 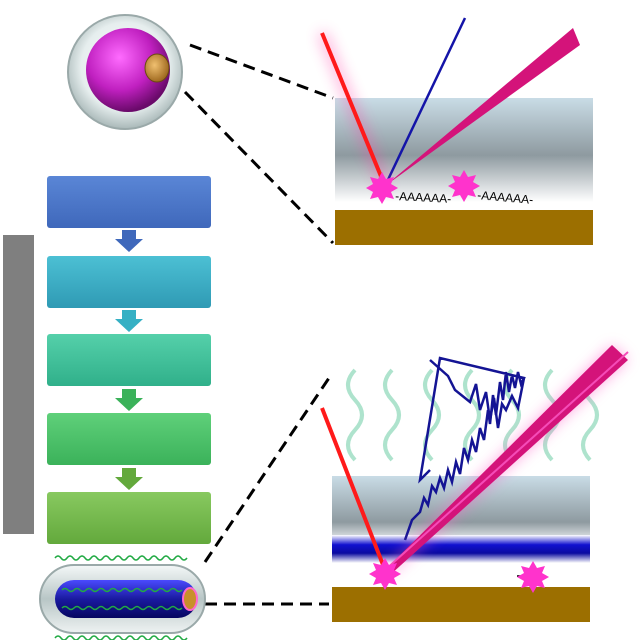 What do you see at coordinates (18, 384) in the screenshot?
I see `side-gray-bar` at bounding box center [18, 384].